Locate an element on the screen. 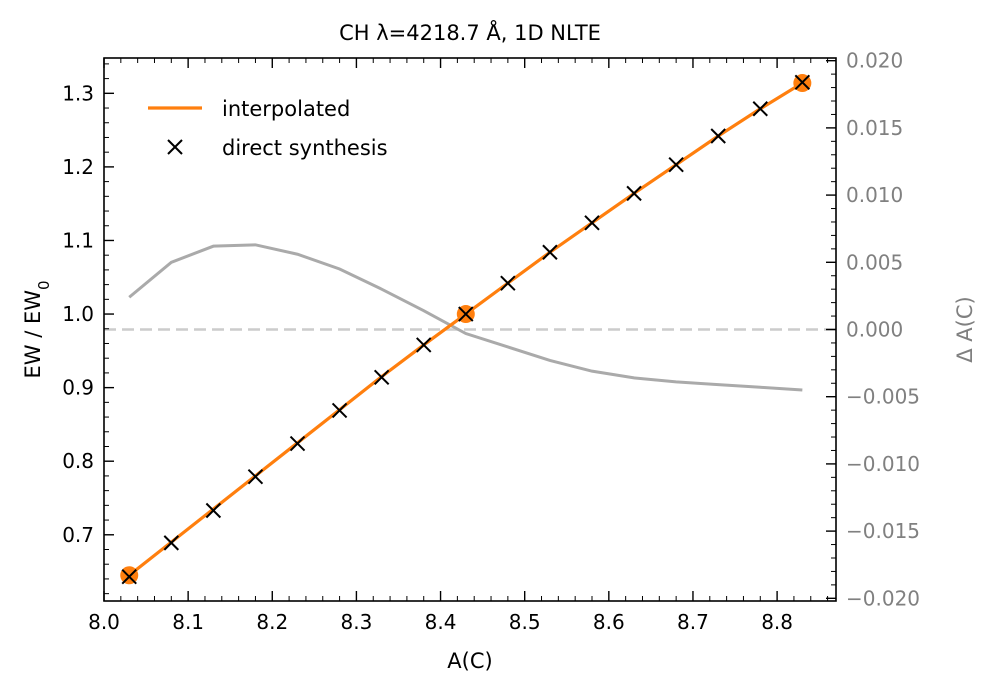 This screenshot has height=689, width=997. x-tick-label: 8.8 is located at coordinates (777, 622).